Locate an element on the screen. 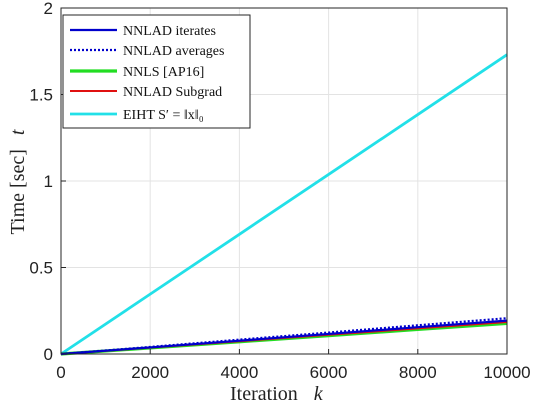  legend-entry: NNLS [AP16] is located at coordinates (137, 72).